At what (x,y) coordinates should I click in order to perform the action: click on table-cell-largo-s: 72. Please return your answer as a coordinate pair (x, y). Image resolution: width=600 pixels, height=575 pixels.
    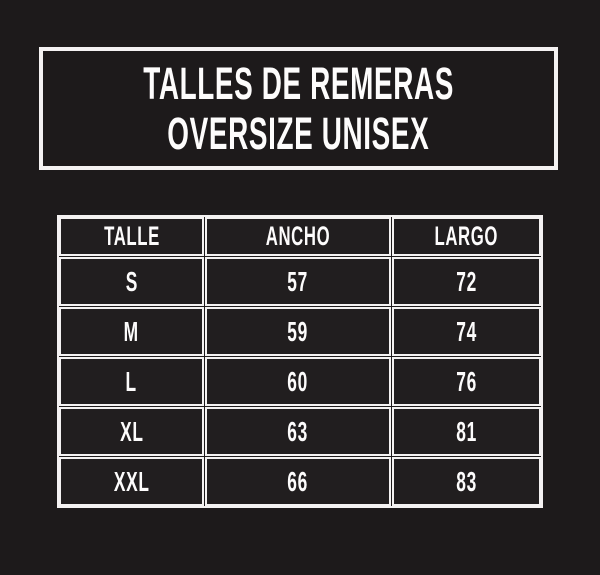
    Looking at the image, I should click on (466, 281).